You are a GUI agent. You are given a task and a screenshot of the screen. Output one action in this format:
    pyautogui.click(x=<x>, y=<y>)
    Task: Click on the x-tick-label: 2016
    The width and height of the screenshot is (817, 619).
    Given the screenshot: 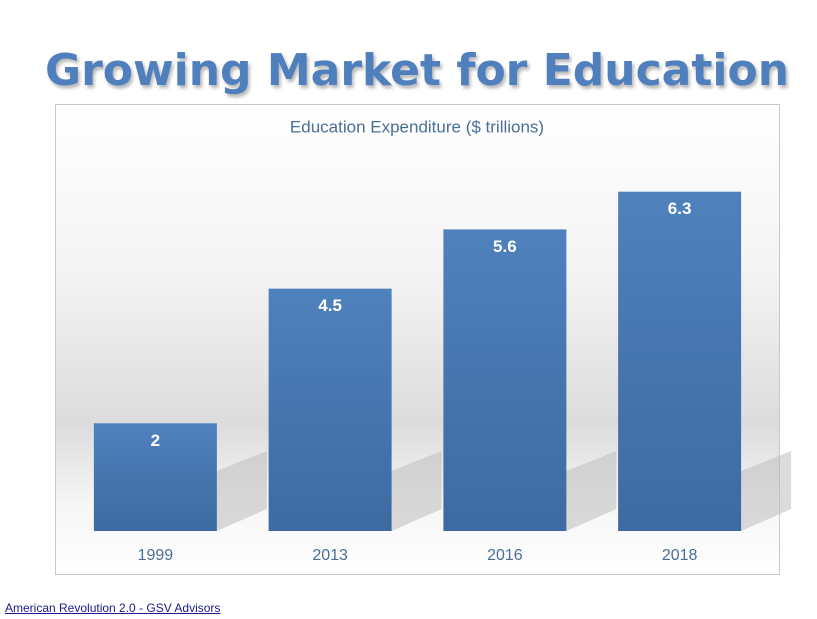 What is the action you would take?
    pyautogui.click(x=505, y=555)
    